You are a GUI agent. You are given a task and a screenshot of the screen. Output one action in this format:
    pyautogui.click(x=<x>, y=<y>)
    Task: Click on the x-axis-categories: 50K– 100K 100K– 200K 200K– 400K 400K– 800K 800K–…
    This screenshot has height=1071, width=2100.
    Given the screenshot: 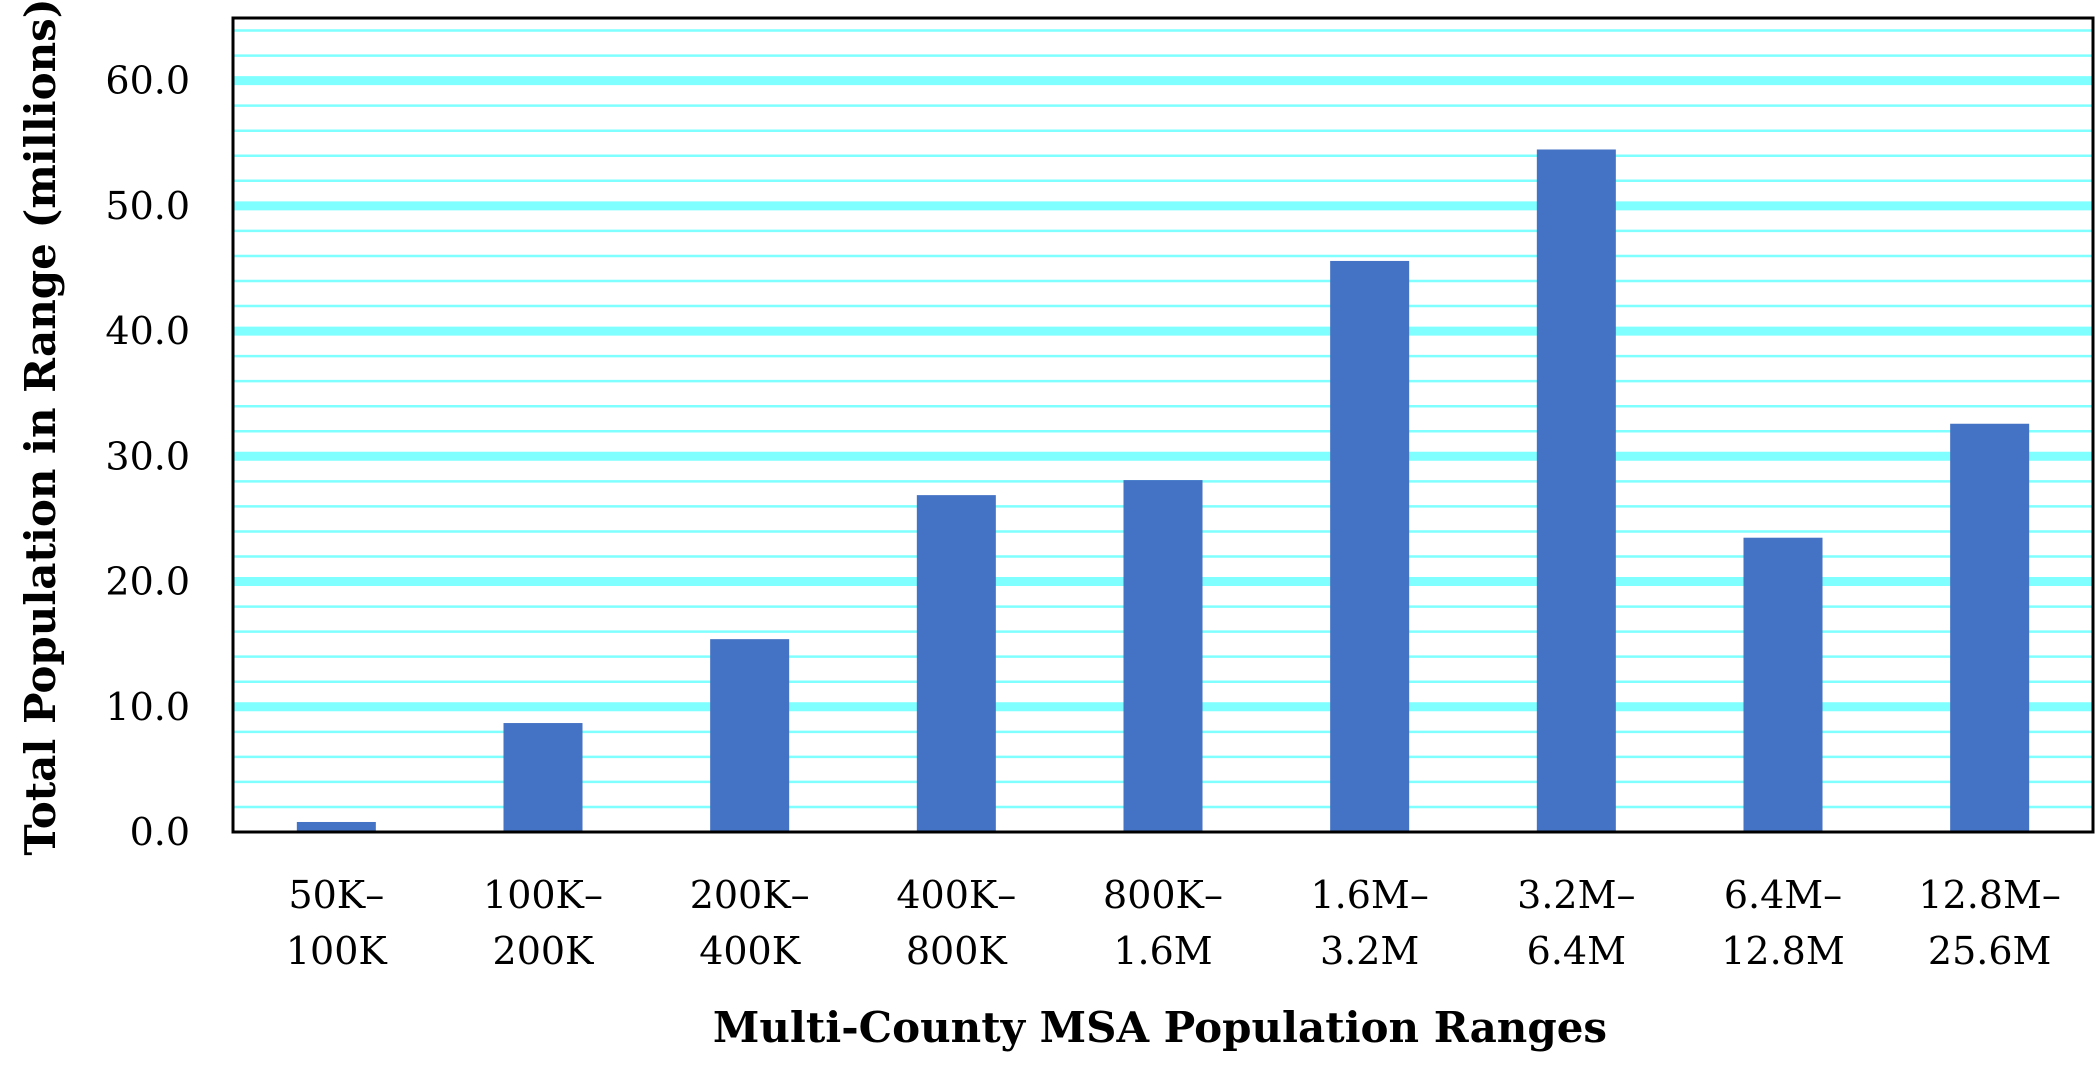 What is the action you would take?
    pyautogui.click(x=1173, y=923)
    